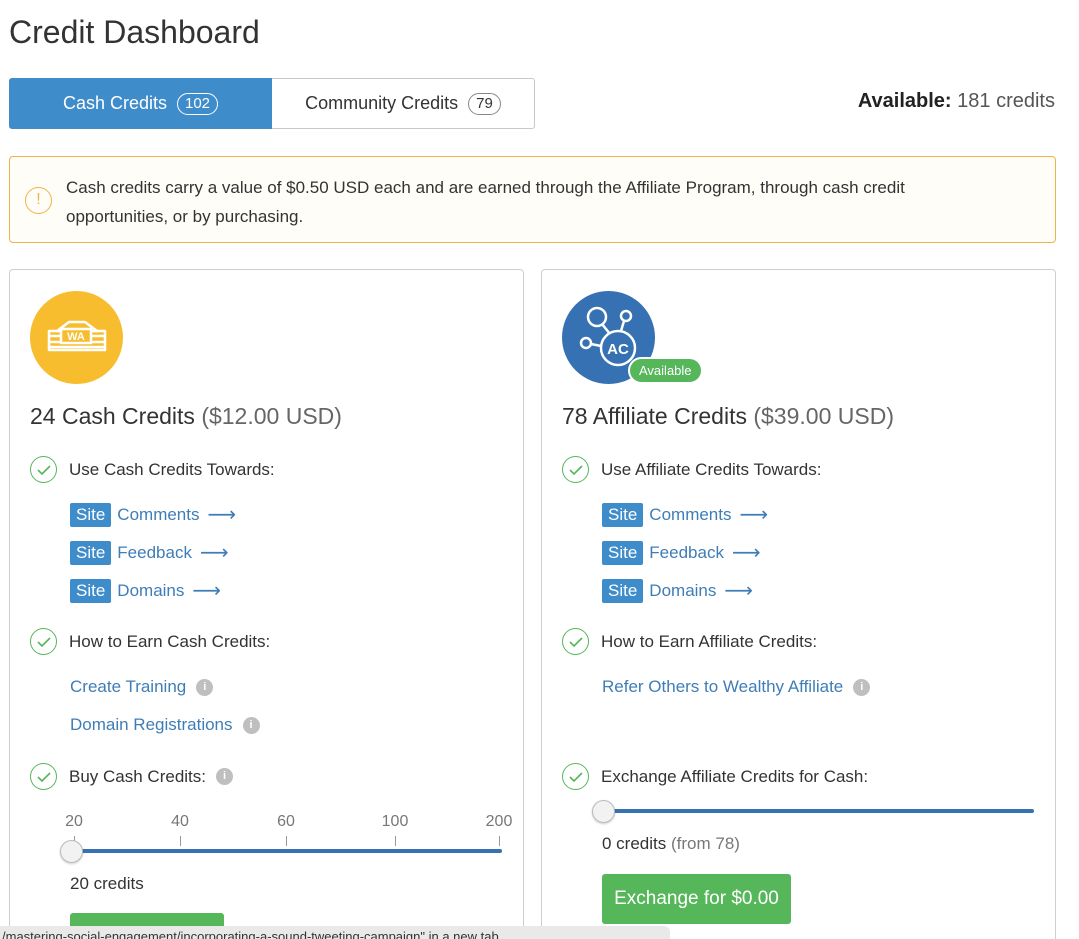 The width and height of the screenshot is (1079, 939). What do you see at coordinates (151, 724) in the screenshot?
I see `link-label: Domain Registrations` at bounding box center [151, 724].